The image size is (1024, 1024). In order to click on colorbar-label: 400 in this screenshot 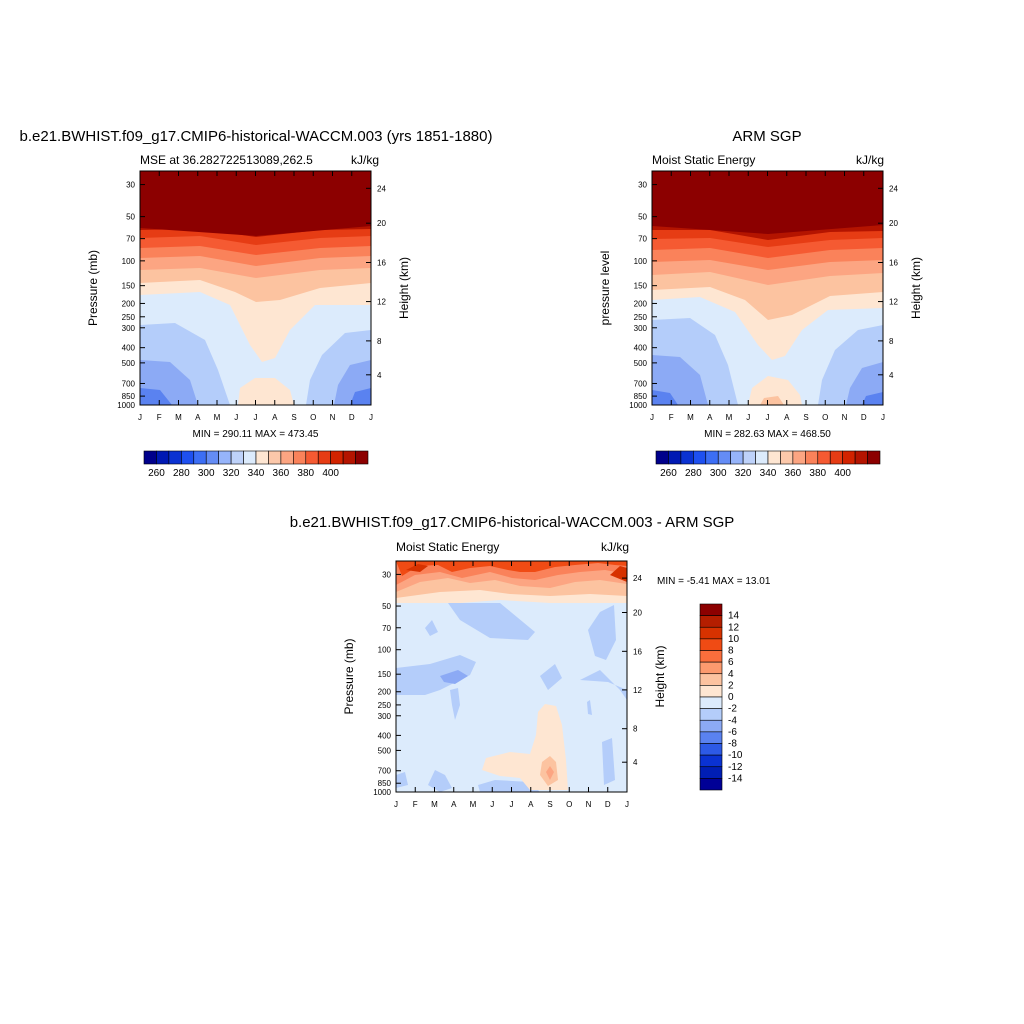, I will do `click(330, 473)`.